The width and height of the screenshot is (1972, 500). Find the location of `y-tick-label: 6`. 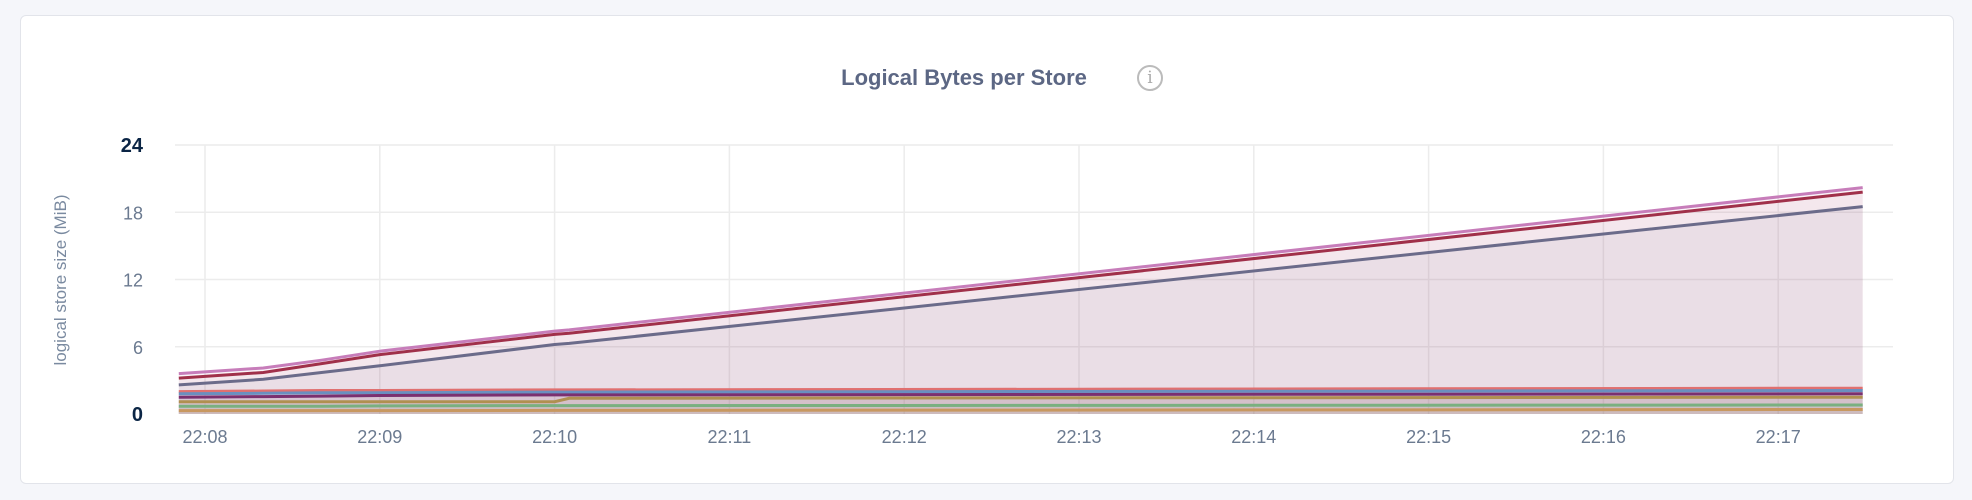

y-tick-label: 6 is located at coordinates (138, 348).